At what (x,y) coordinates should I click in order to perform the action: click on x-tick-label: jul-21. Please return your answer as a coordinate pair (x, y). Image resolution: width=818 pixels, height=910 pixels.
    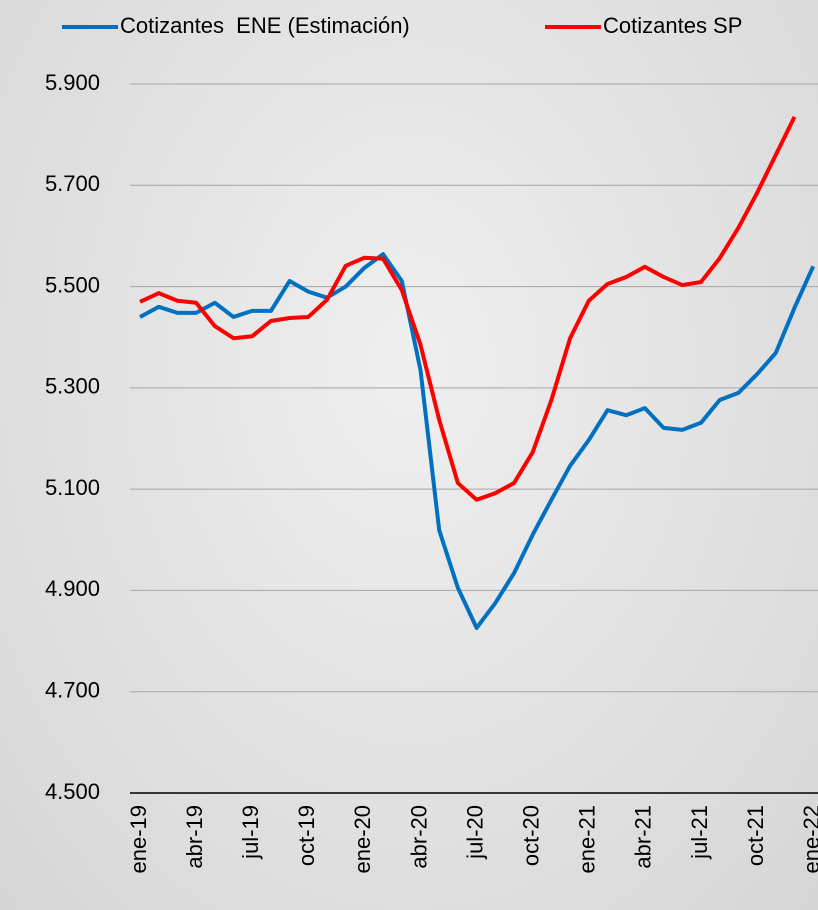
    Looking at the image, I should click on (699, 832).